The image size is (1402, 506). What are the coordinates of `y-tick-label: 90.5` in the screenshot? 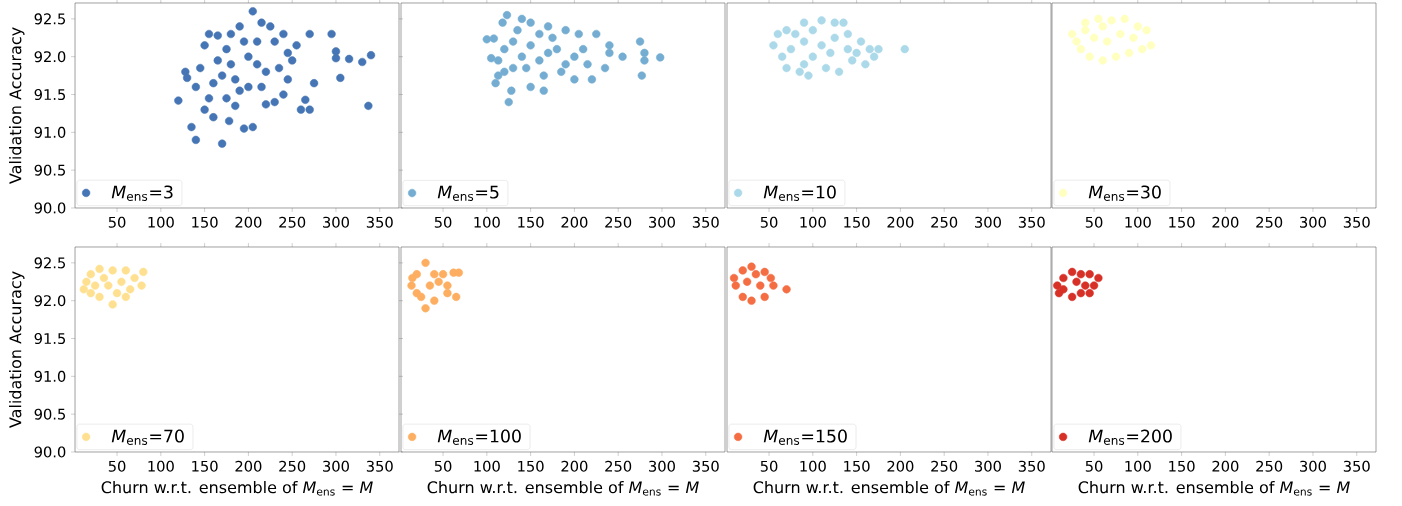 It's located at (50, 414).